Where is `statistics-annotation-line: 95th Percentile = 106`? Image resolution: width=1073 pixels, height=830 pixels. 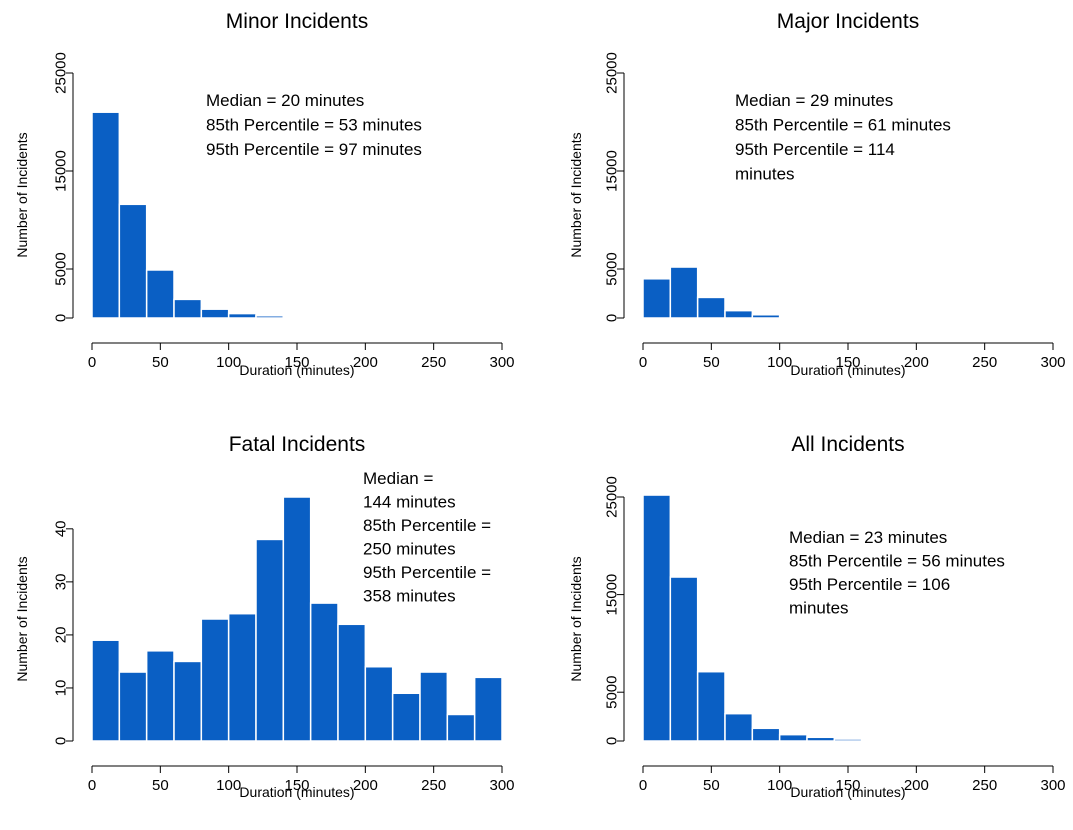 statistics-annotation-line: 95th Percentile = 106 is located at coordinates (869, 584).